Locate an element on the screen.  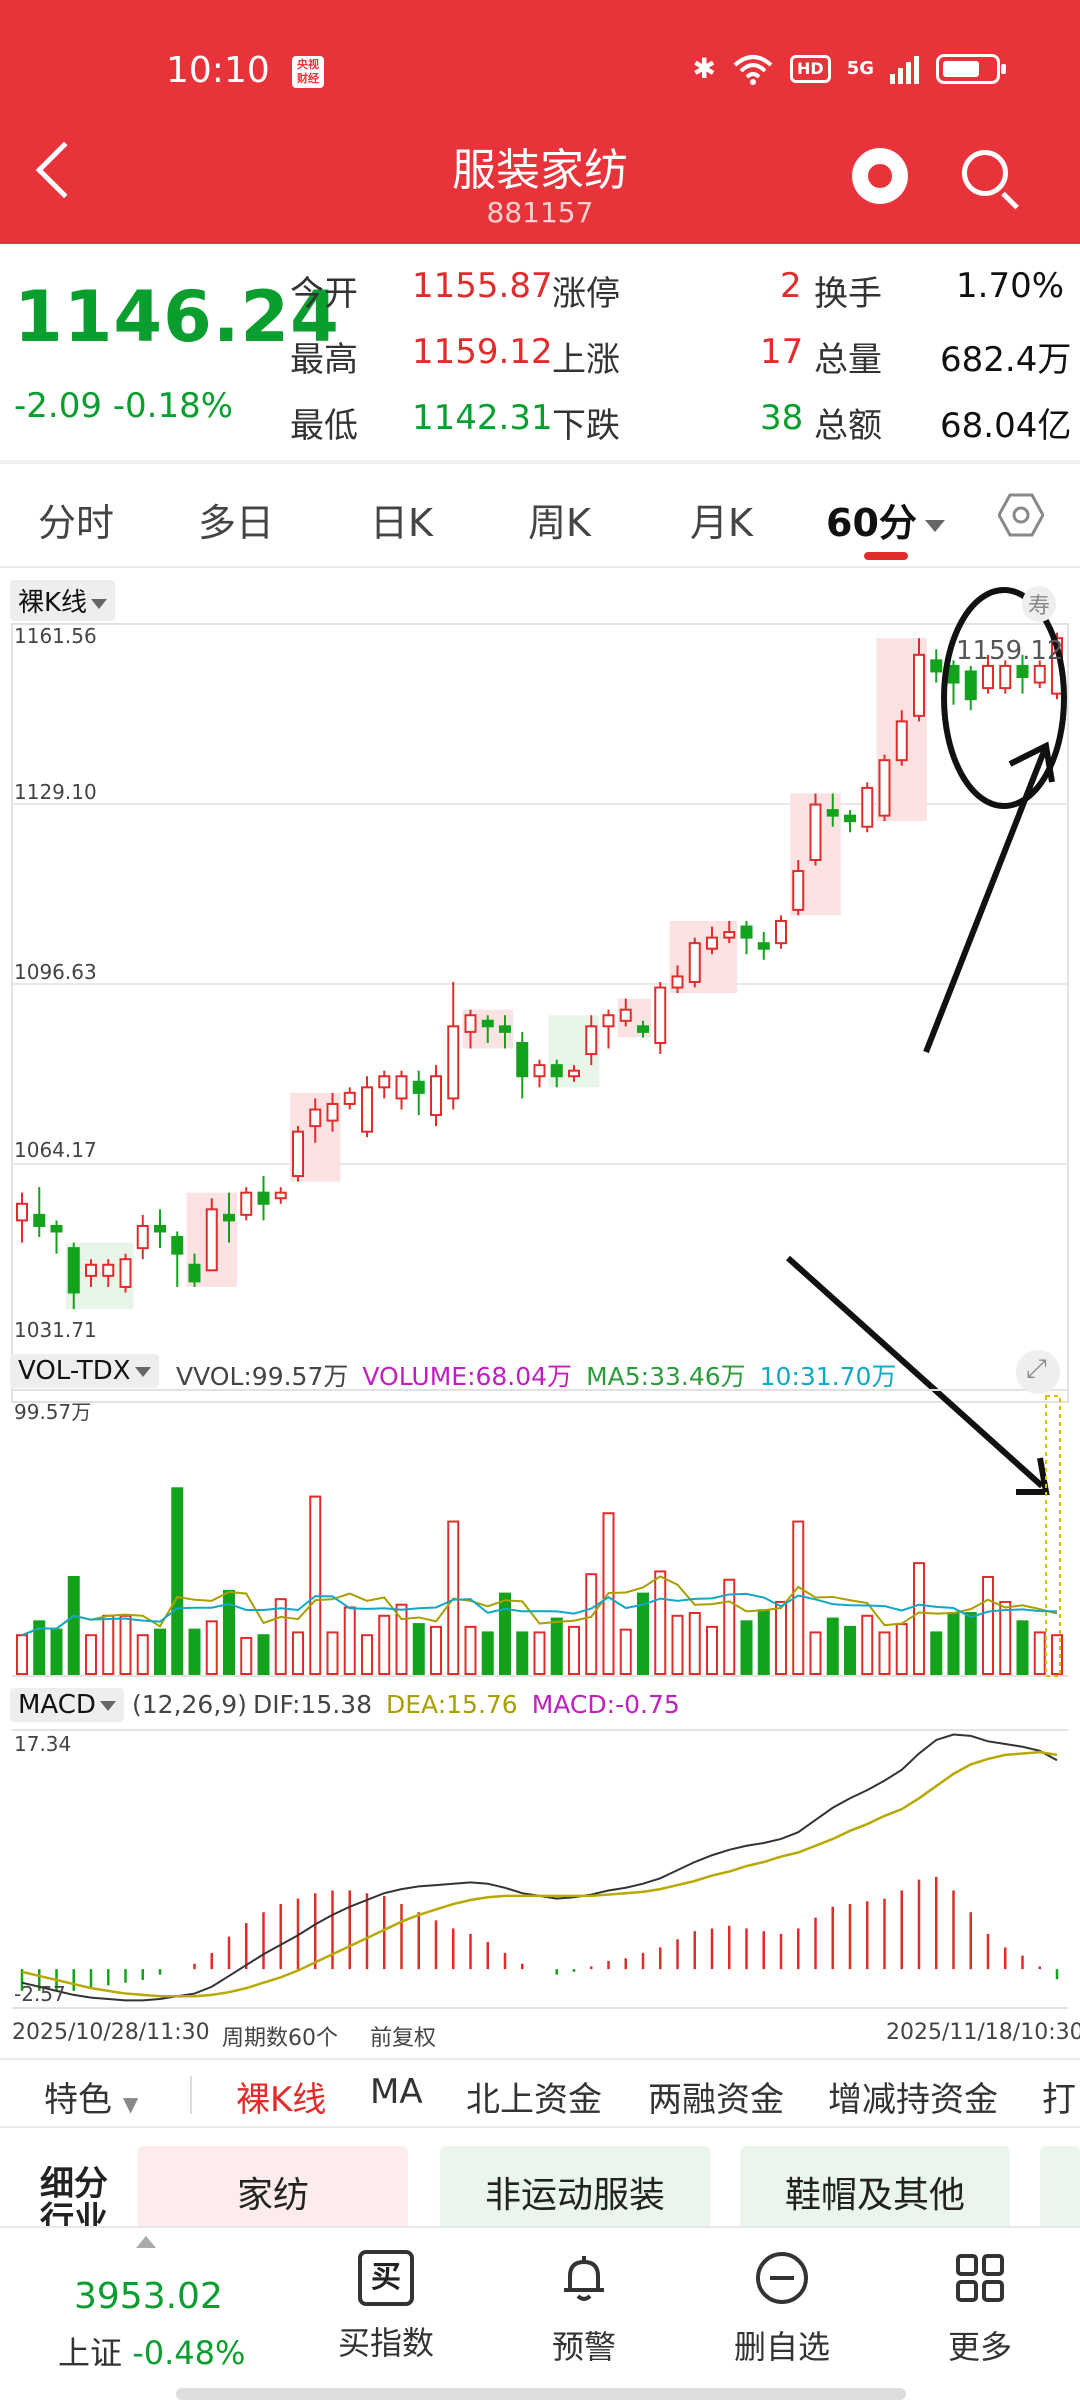
tab-weekly-k: 周K is located at coordinates (559, 523).